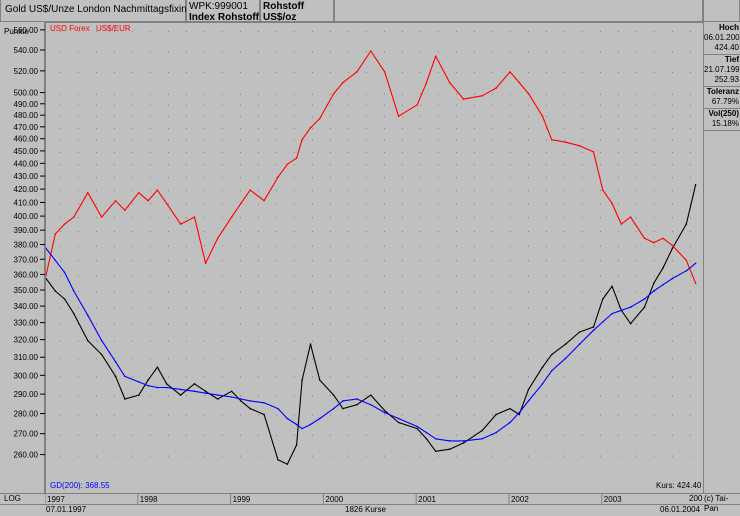 Image resolution: width=740 pixels, height=516 pixels. Describe the element at coordinates (680, 509) in the screenshot. I see `end-date: 06.01.2004` at that location.